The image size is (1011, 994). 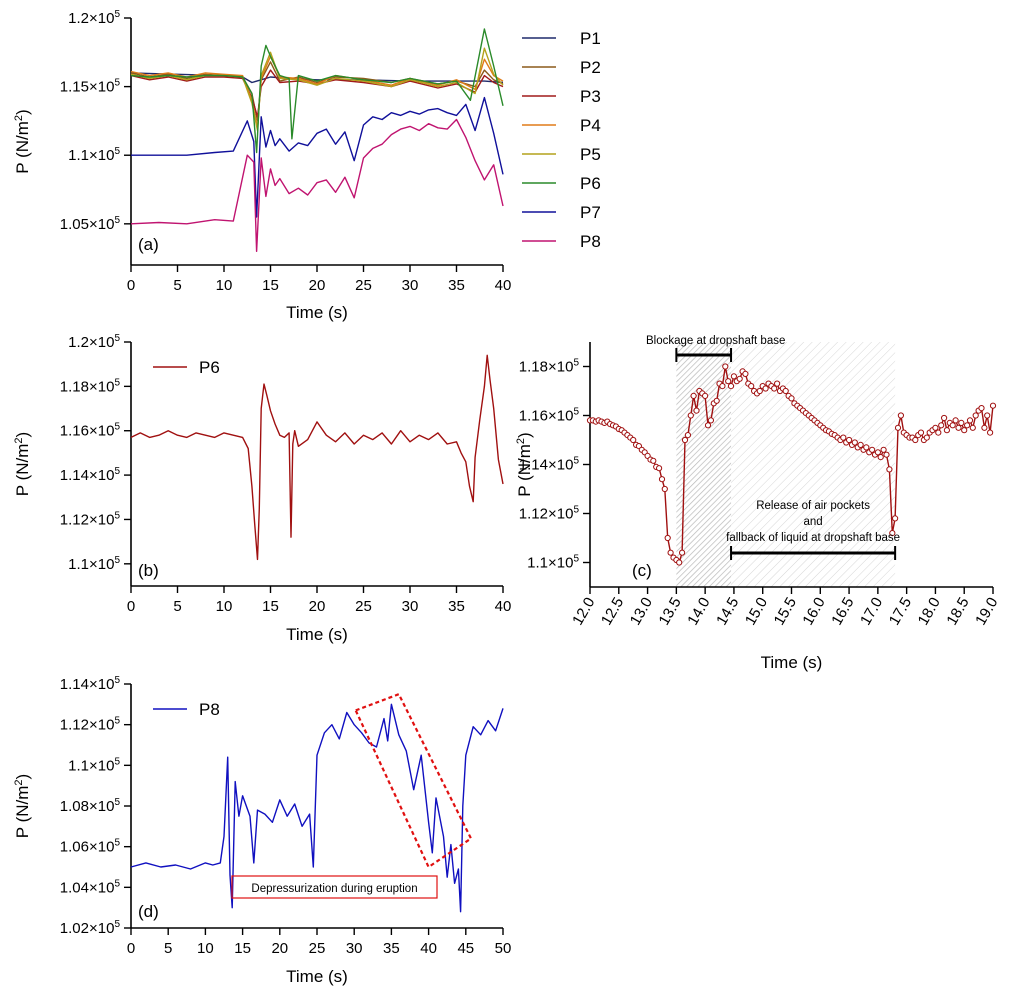 I want to click on series-line-a-P6, so click(x=317, y=91).